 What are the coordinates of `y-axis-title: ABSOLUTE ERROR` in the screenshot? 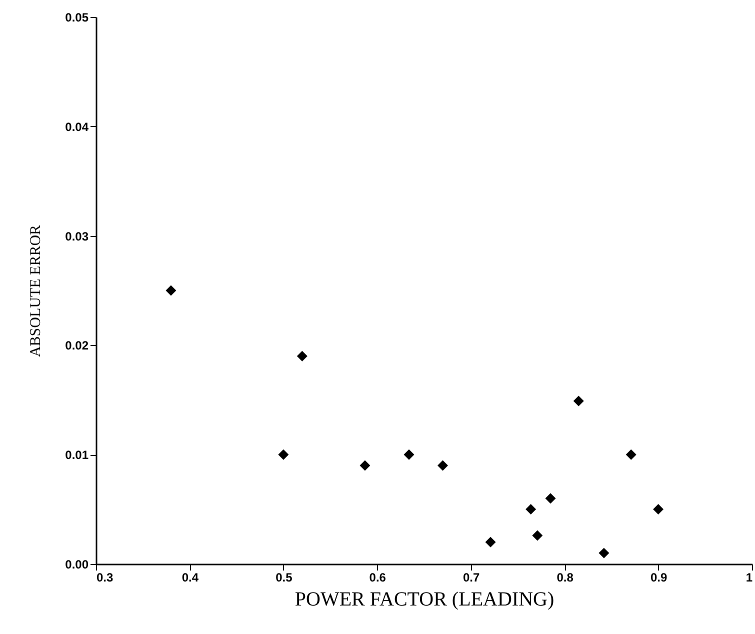 It's located at (36, 291).